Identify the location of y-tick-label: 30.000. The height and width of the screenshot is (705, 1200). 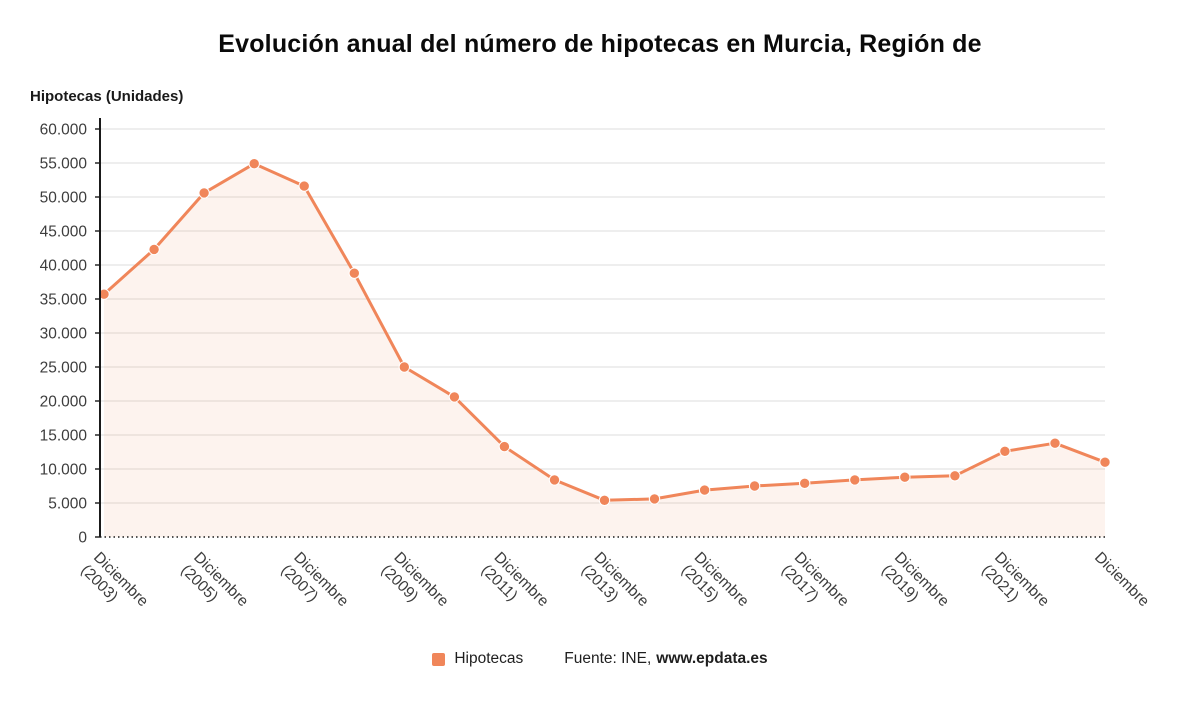
(64, 334).